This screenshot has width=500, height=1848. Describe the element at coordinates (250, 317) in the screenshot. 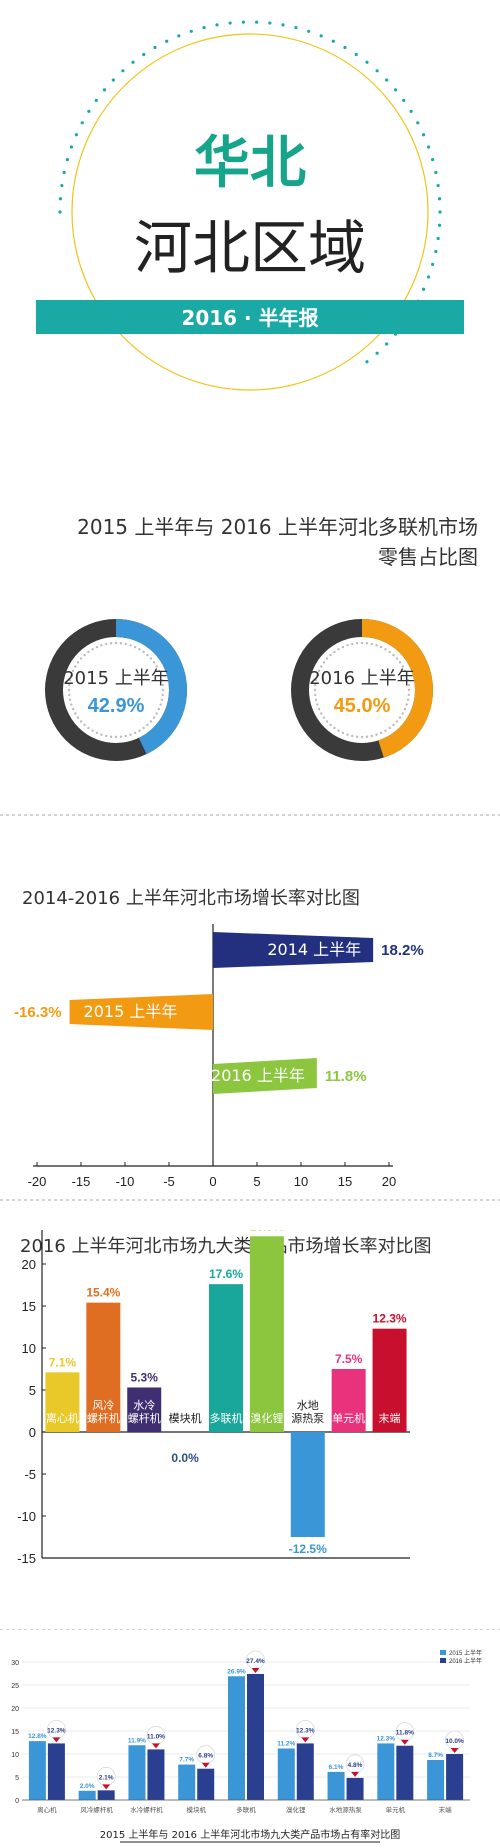

I see `year-banner` at that location.